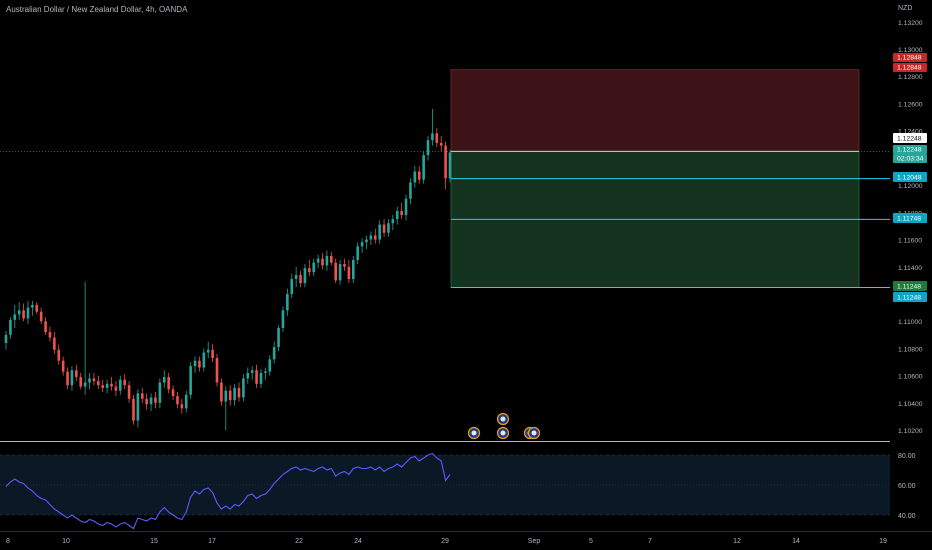 This screenshot has height=550, width=932. I want to click on stop-price-tag-bg, so click(910, 57).